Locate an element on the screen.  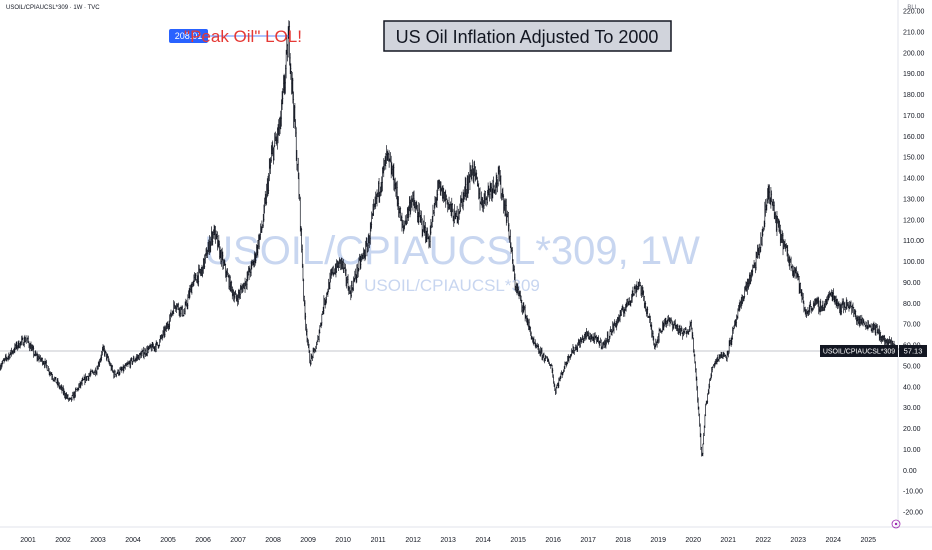
price-tag-value: 57.13 is located at coordinates (913, 350).